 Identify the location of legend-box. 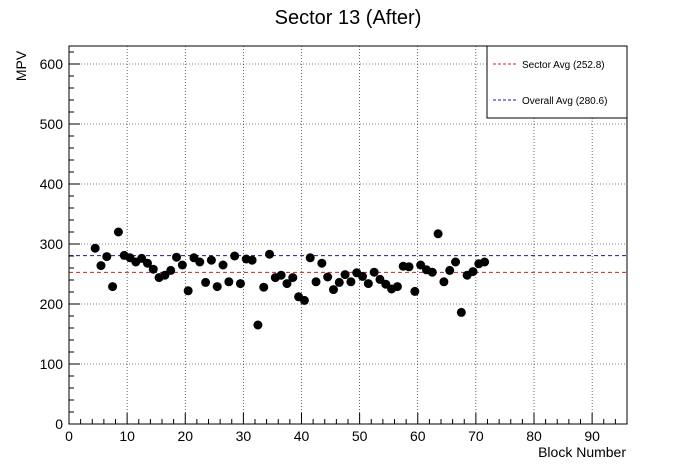
(557, 82).